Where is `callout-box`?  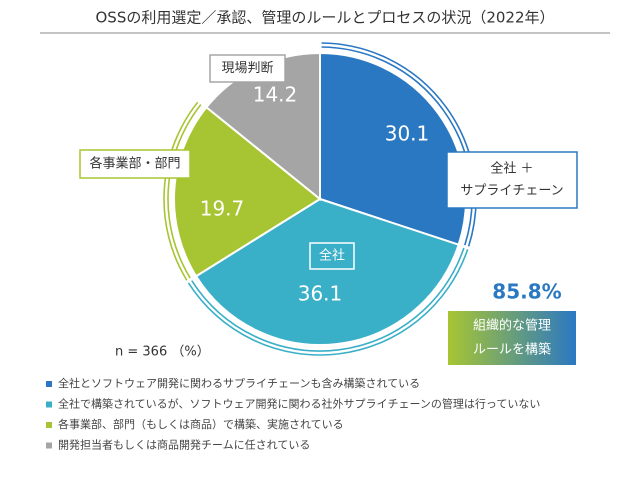 callout-box is located at coordinates (512, 338).